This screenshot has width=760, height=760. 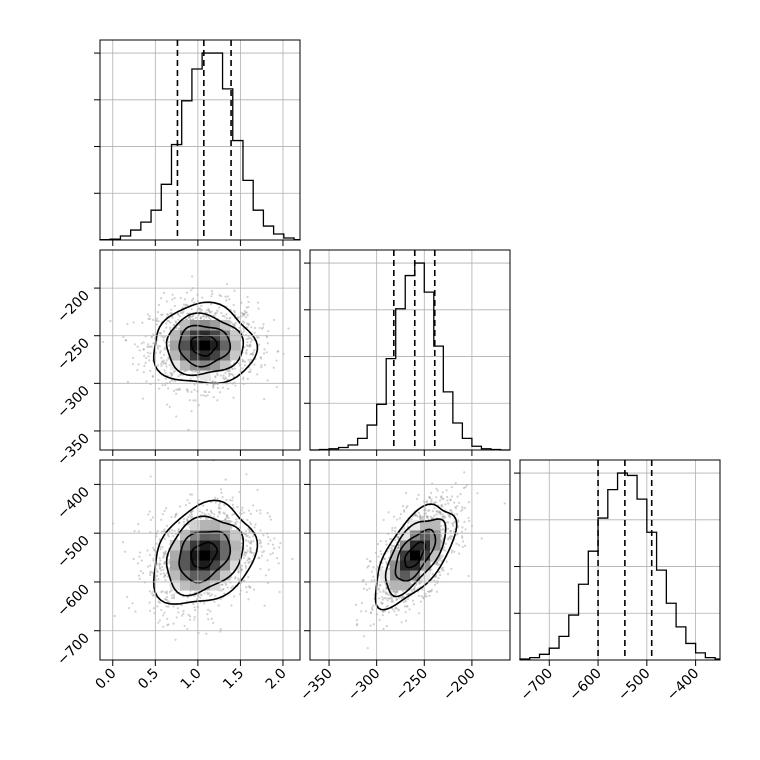 I want to click on panel-frame, so click(x=410, y=560).